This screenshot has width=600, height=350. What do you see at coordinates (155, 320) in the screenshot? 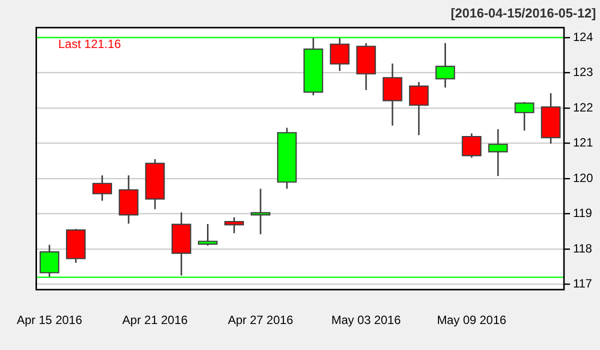
I see `x-tick-label: Apr 21 2016` at bounding box center [155, 320].